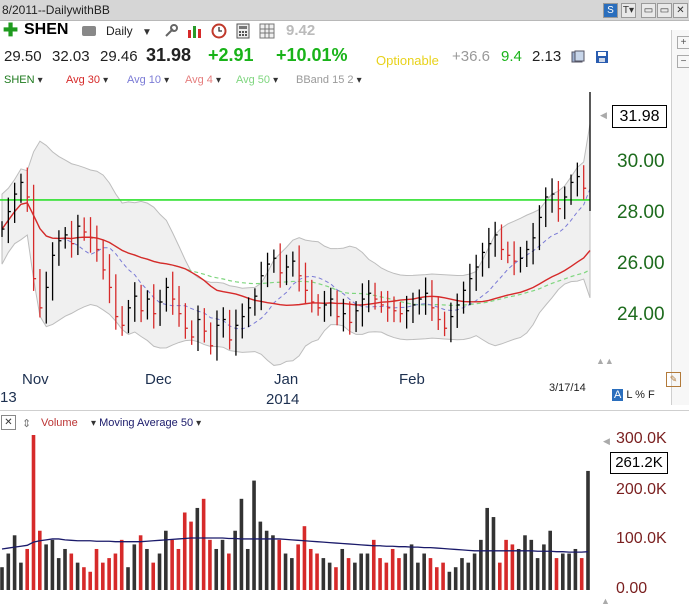  I want to click on scroll-up-icon: ◀, so click(603, 115).